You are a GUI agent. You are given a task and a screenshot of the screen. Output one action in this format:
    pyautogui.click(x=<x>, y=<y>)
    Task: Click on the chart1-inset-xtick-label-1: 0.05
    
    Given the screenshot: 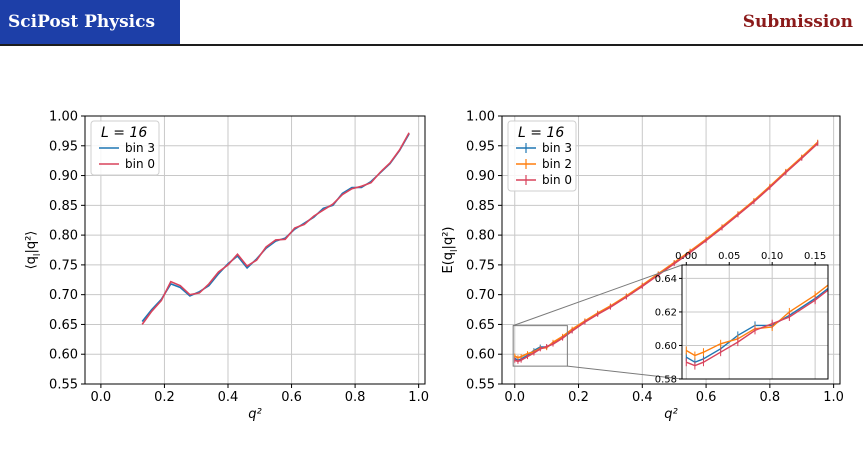 What is the action you would take?
    pyautogui.click(x=729, y=256)
    